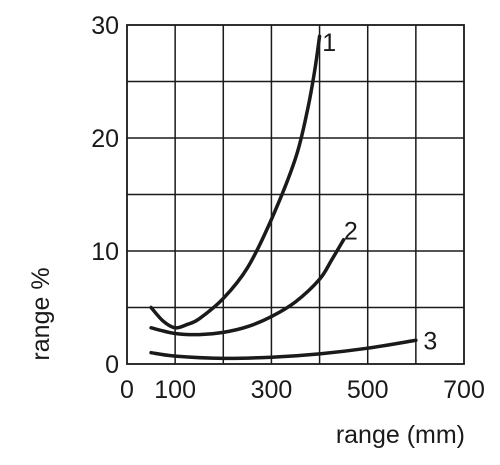  Describe the element at coordinates (41, 313) in the screenshot. I see `y-axis-label: range %` at that location.